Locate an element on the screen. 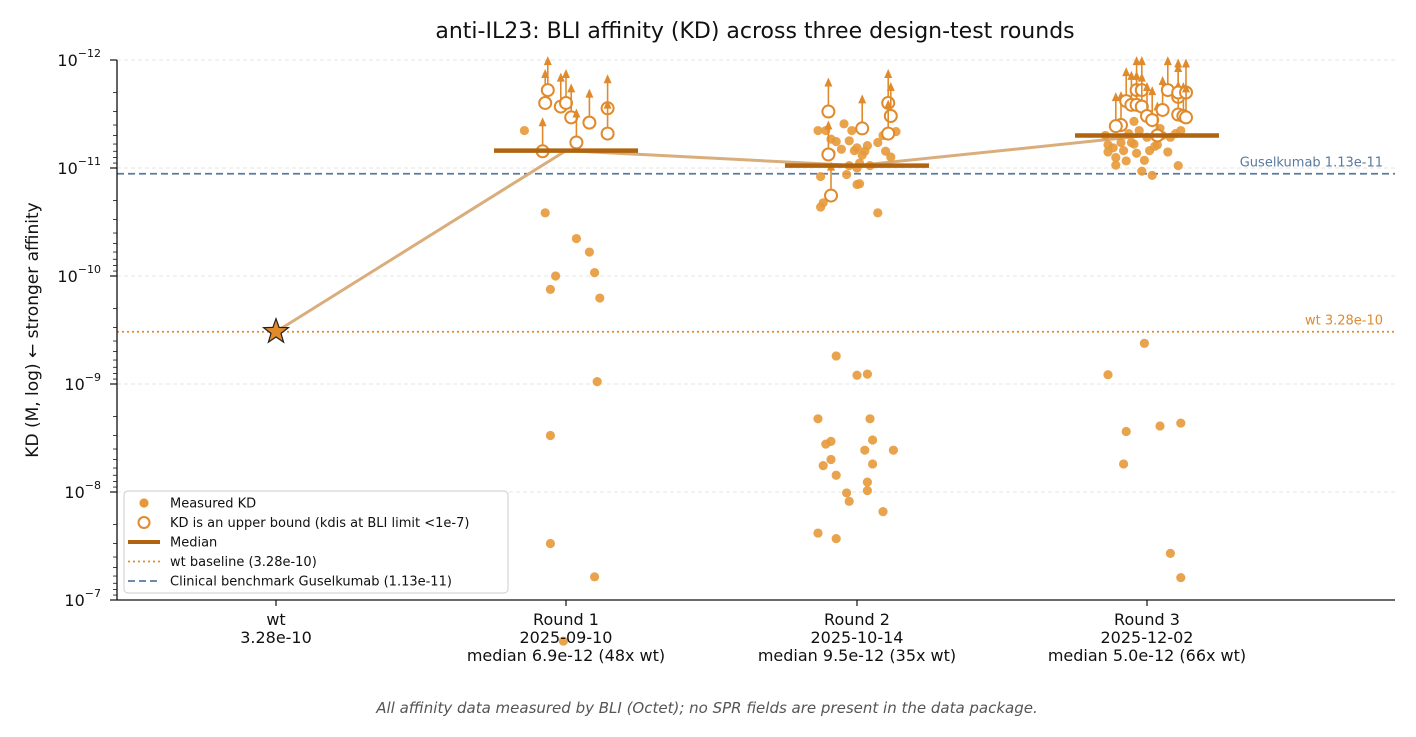 The image size is (1416, 737). x-tick-label: Round 3 is located at coordinates (1147, 619).